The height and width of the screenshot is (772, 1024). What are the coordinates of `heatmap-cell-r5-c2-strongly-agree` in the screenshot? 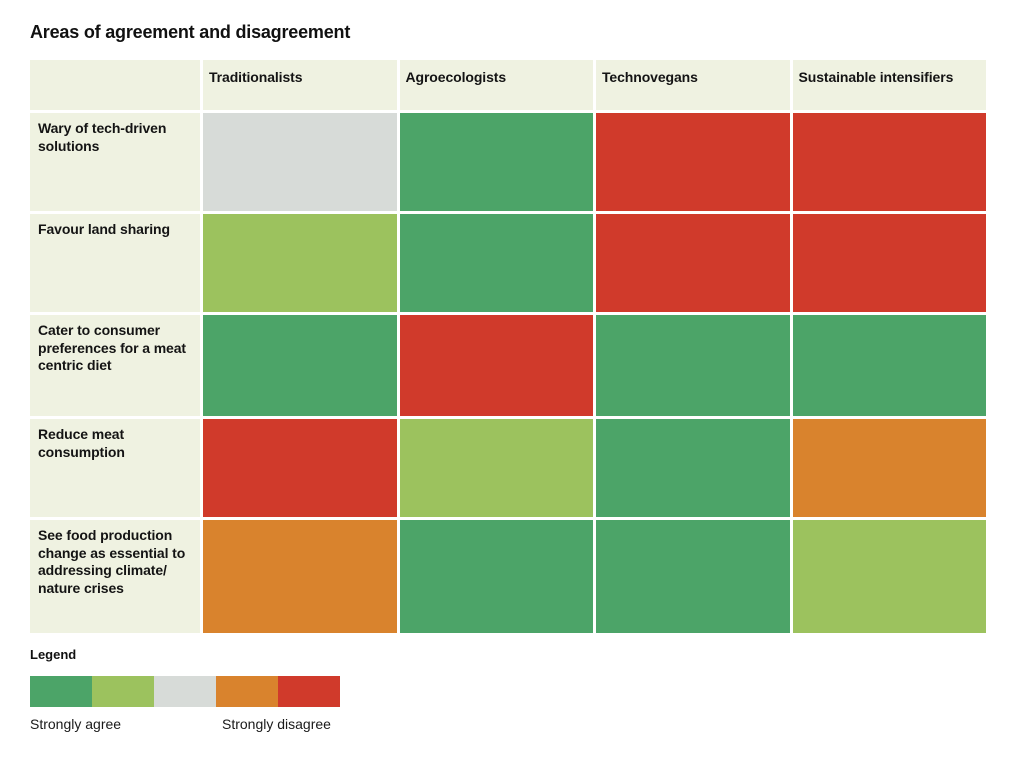 It's located at (496, 576).